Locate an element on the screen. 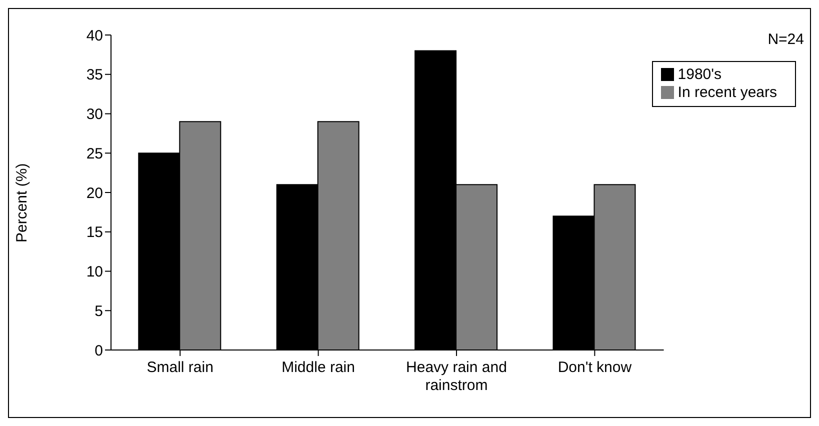 This screenshot has width=819, height=426. y-tick-label: 40 is located at coordinates (94, 35).